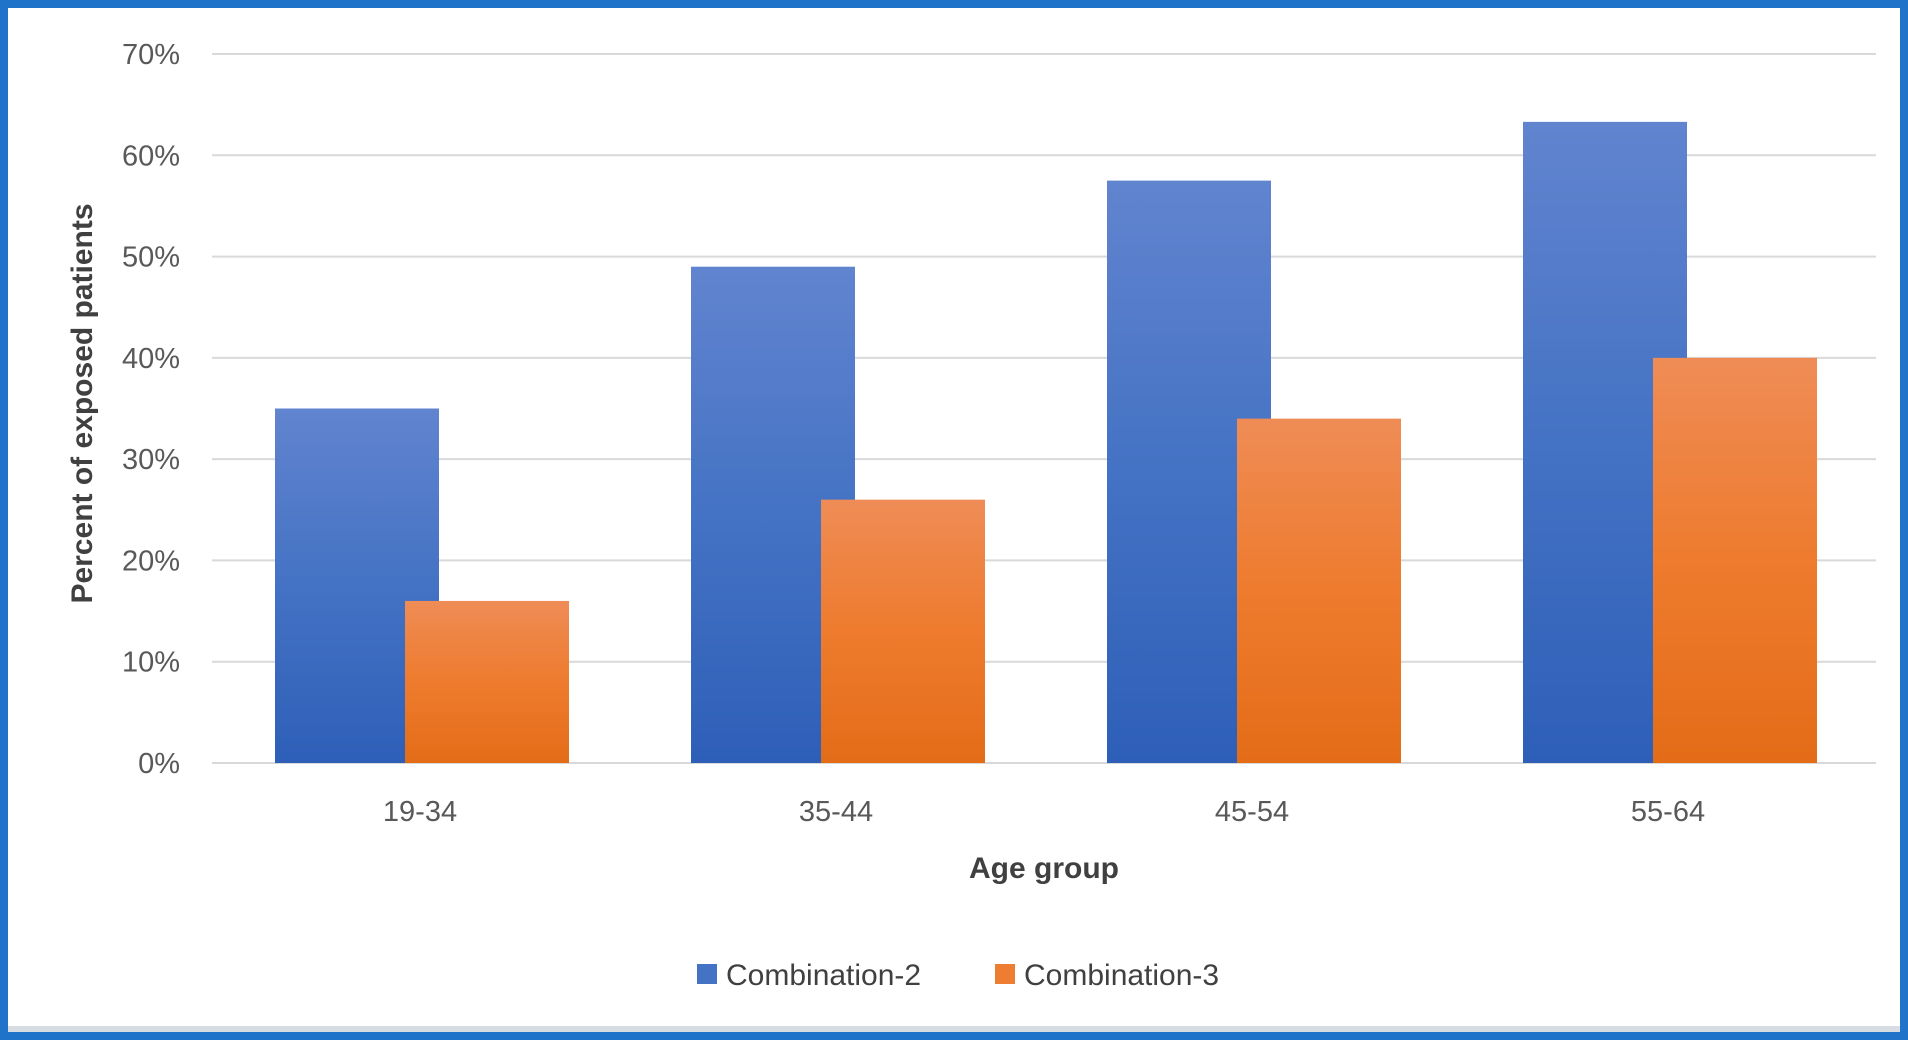 The image size is (1908, 1040). What do you see at coordinates (82, 403) in the screenshot?
I see `y-axis-title: Percent of exposed patients` at bounding box center [82, 403].